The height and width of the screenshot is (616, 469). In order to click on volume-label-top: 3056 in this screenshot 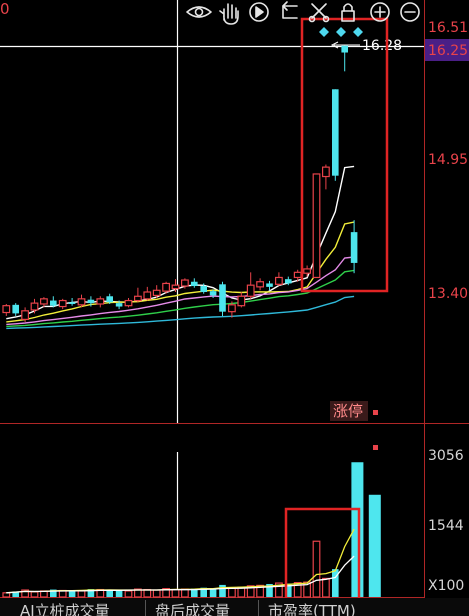, I will do `click(446, 456)`.